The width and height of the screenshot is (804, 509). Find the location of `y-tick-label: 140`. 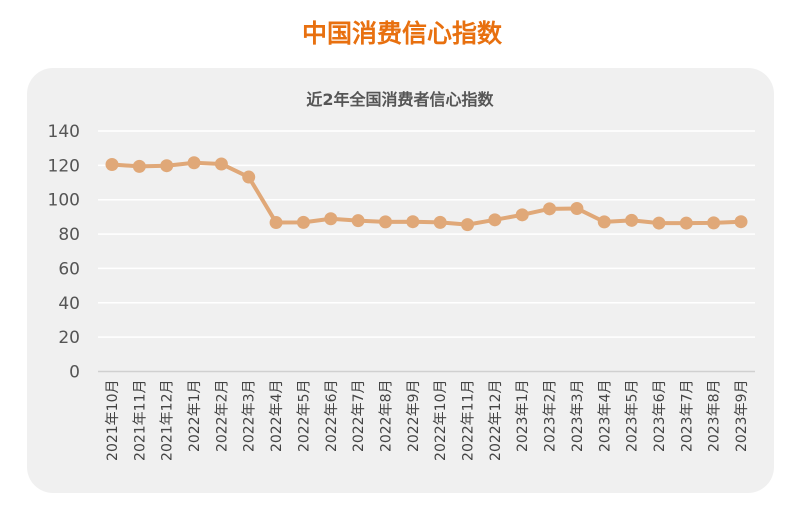

y-tick-label: 140 is located at coordinates (64, 132).